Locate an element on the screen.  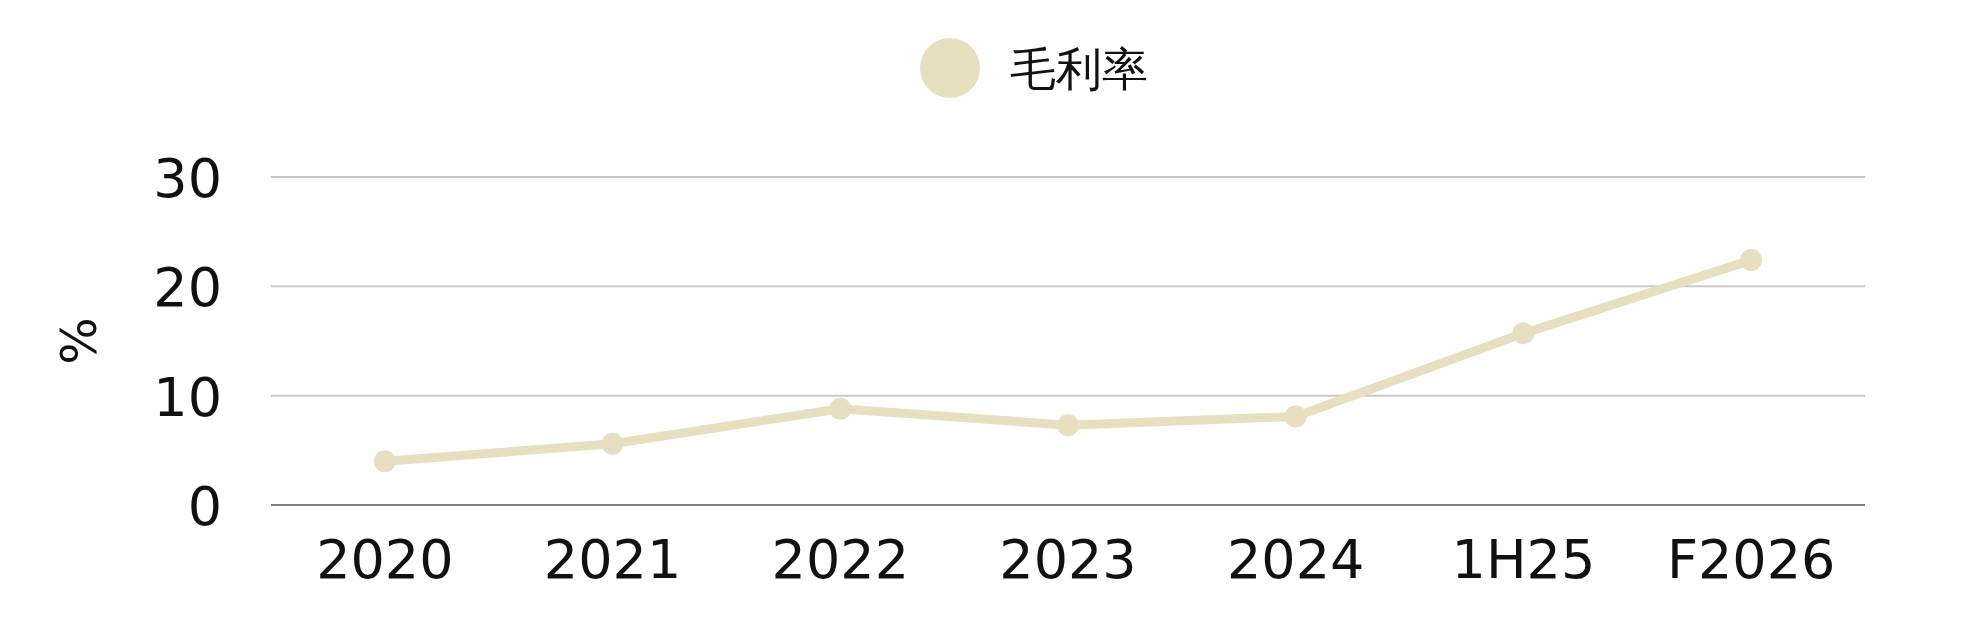
y-tick-label: 10 is located at coordinates (187, 397).